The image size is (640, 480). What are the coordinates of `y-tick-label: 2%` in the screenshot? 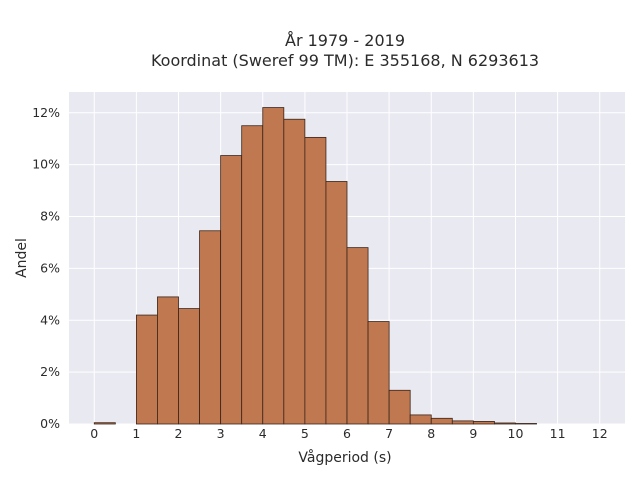 It's located at (50, 371).